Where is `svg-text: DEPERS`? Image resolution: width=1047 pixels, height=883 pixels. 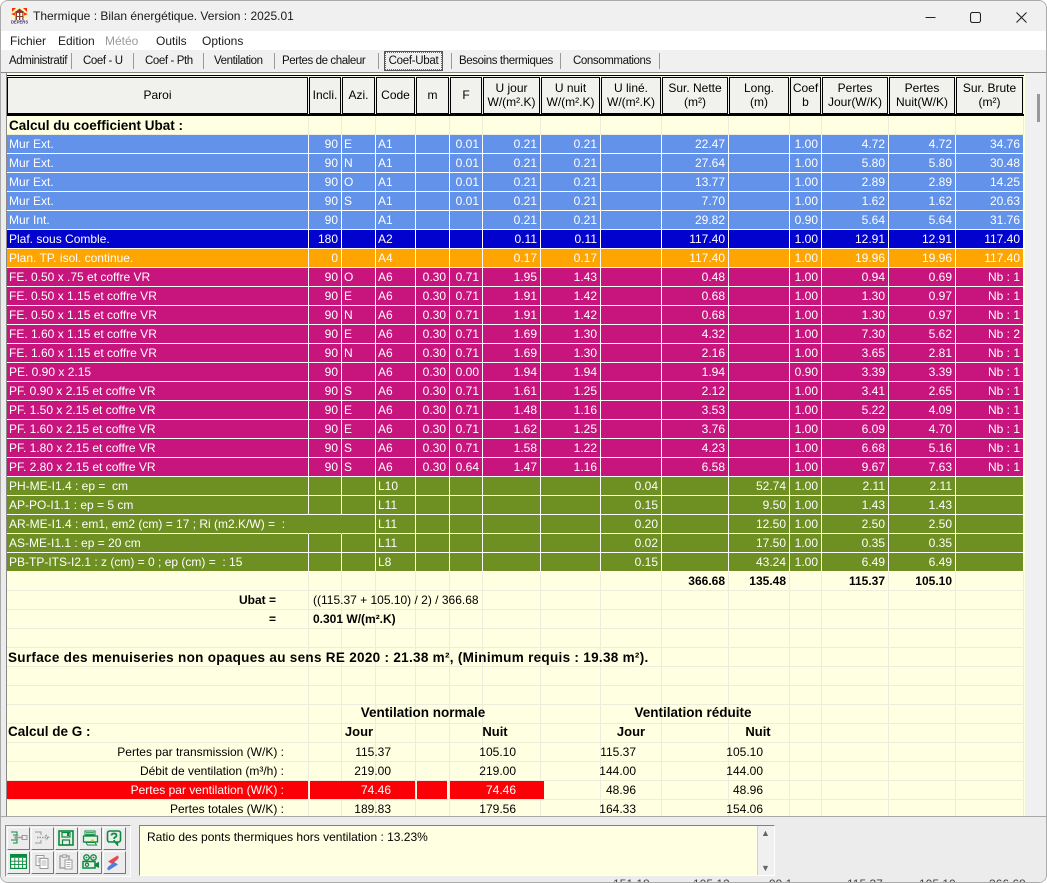
svg-text: DEPERS is located at coordinates (19, 21).